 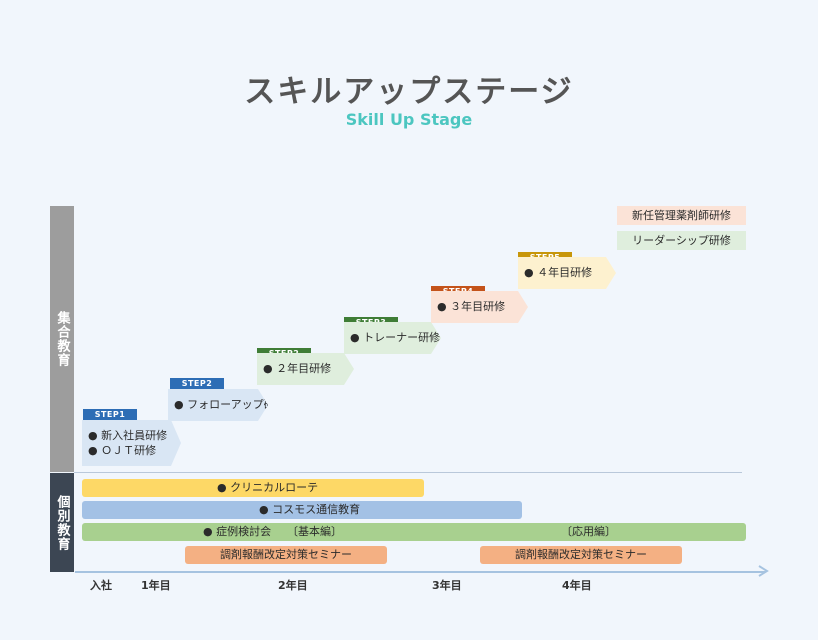 What do you see at coordinates (293, 585) in the screenshot?
I see `axis-label-year2: 2年目` at bounding box center [293, 585].